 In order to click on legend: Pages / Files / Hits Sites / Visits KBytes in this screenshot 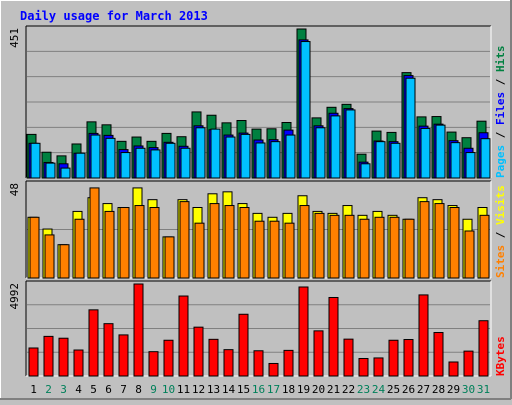, I will do `click(500, 211)`.